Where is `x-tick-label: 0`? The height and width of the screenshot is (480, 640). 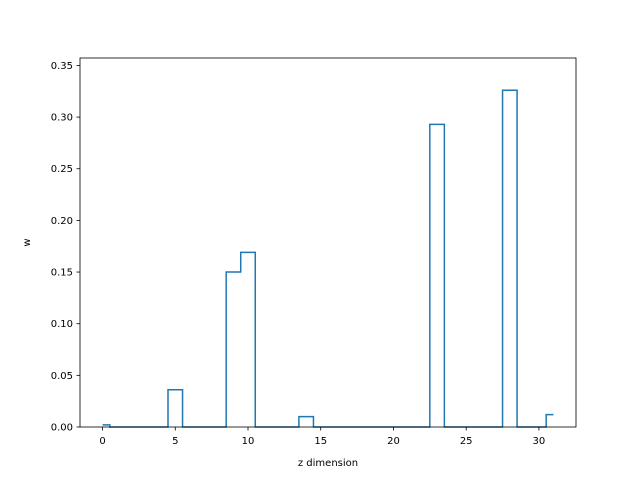
x-tick-label: 0 is located at coordinates (102, 441).